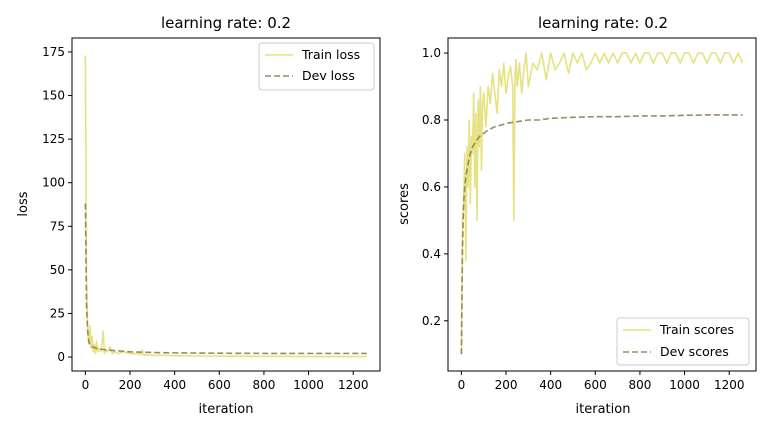  I want to click on scores-y-axis-label: scores, so click(404, 204).